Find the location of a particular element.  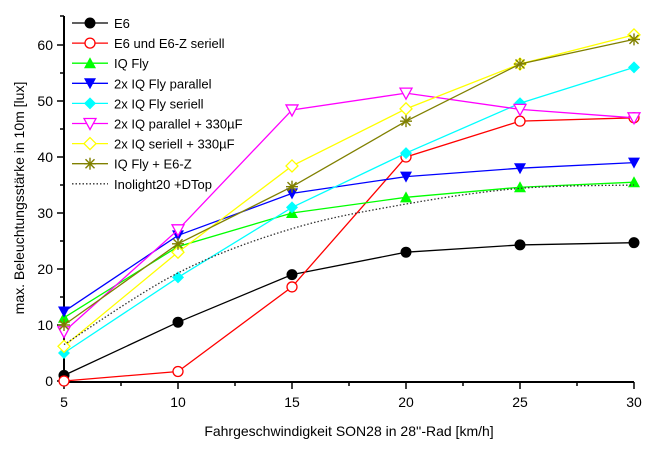

y-tick-label: 20 is located at coordinates (45, 269).